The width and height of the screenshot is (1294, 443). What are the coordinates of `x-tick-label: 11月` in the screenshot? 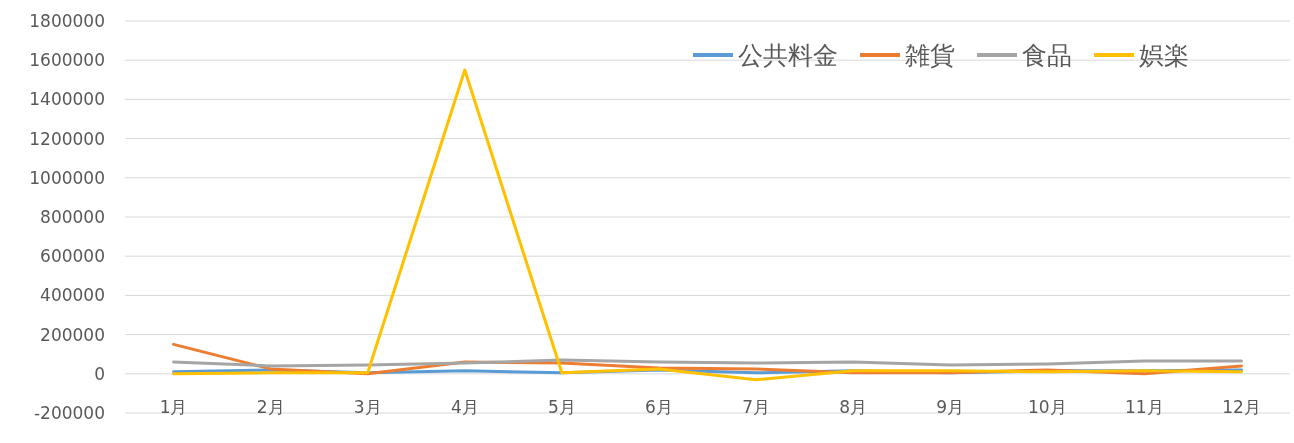 It's located at (1144, 407).